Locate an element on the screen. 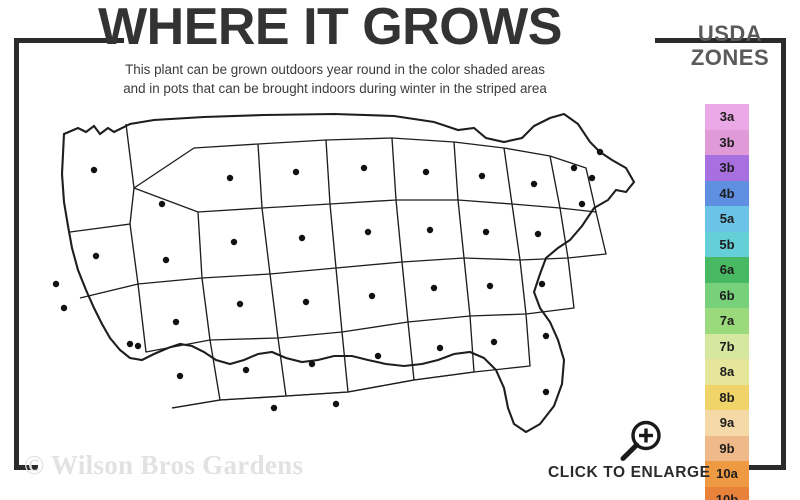  zone-swatch-5b: 5b is located at coordinates (727, 244).